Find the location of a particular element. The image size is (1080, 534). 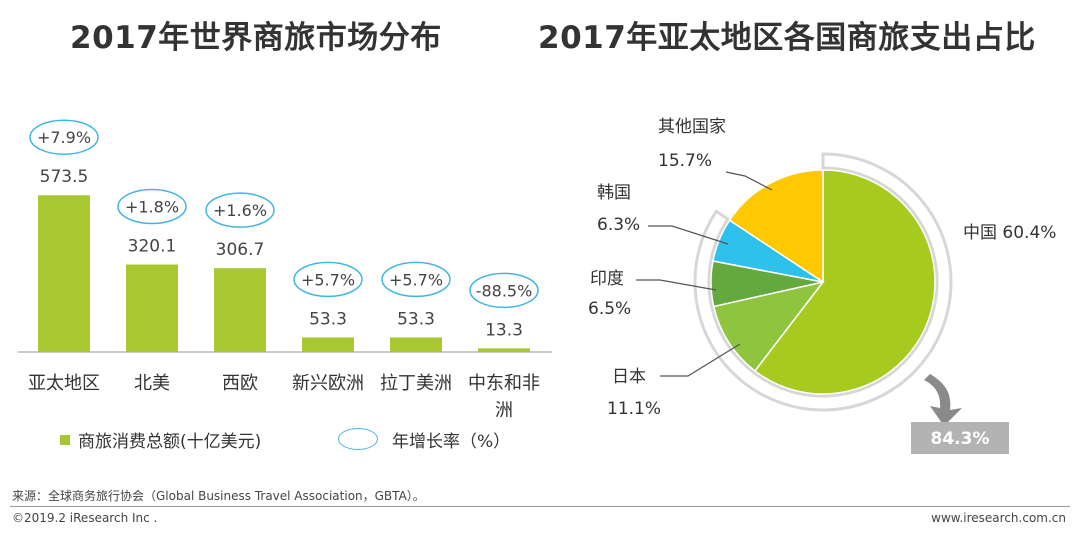

copyright-text: ©2019.2 iResearch Inc . is located at coordinates (85, 518).